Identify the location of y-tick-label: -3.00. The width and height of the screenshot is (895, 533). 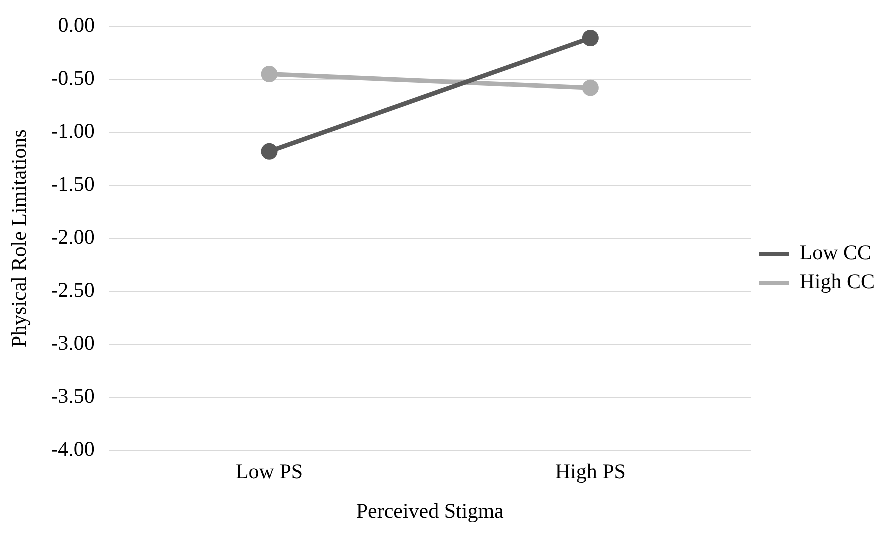
(73, 343).